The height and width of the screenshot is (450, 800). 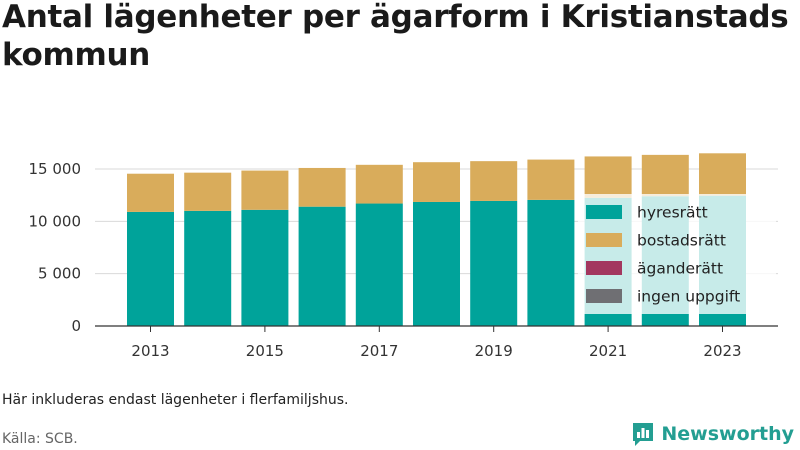 I want to click on legend-label: ingen uppgift, so click(x=688, y=297).